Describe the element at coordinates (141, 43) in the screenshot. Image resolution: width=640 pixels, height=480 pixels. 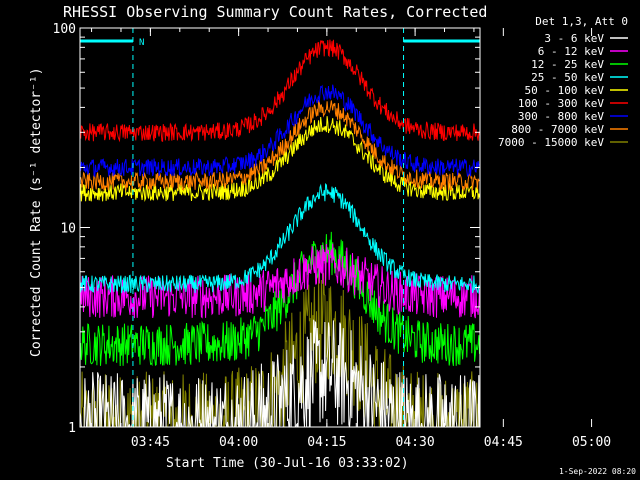
I see `flag-label: N` at that location.